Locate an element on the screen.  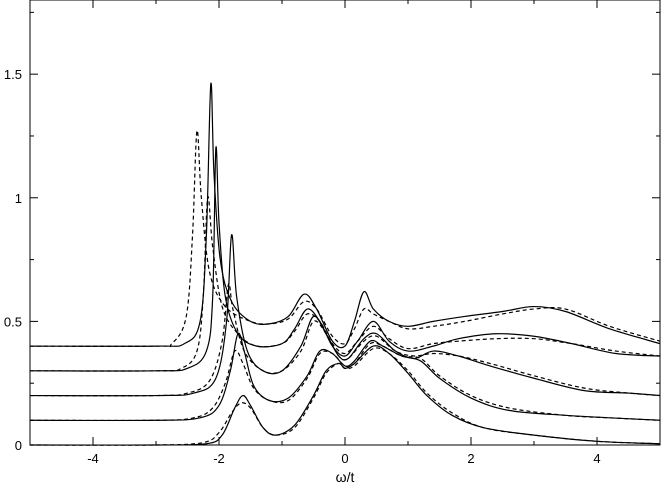
x-tick-label: 4 is located at coordinates (596, 458).